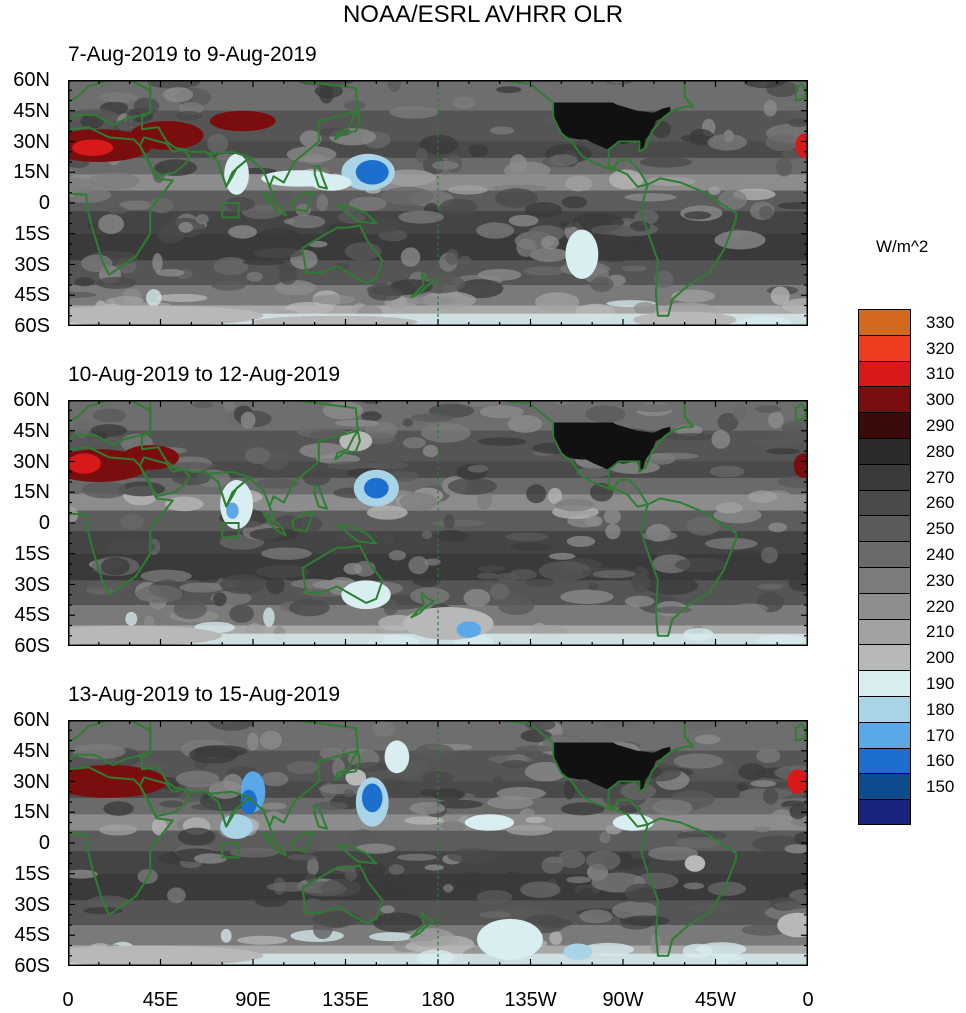  I want to click on colorbar-level-label: 280, so click(940, 451).